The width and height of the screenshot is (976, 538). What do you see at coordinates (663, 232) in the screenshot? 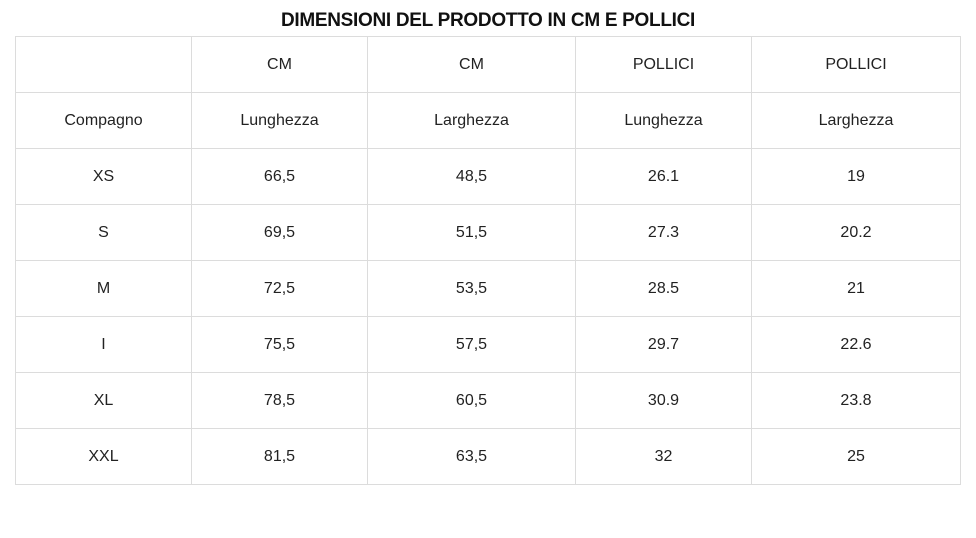
I see `table-cell: 27.3` at bounding box center [663, 232].